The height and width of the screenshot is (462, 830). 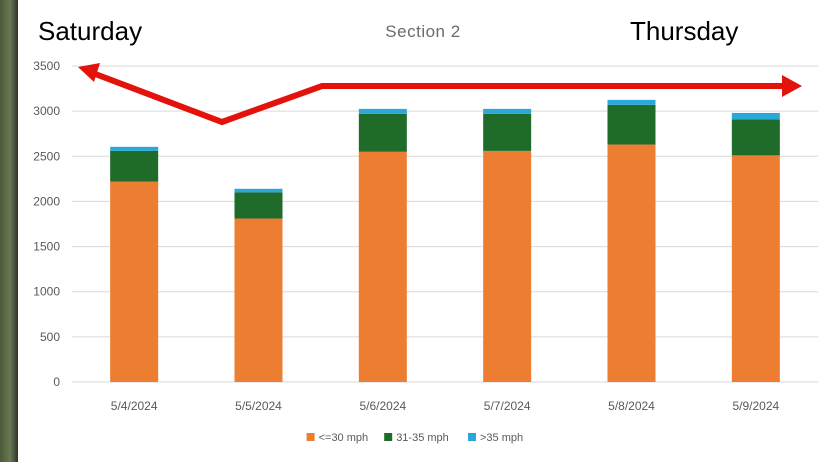 What do you see at coordinates (438, 97) in the screenshot?
I see `trend-arrow` at bounding box center [438, 97].